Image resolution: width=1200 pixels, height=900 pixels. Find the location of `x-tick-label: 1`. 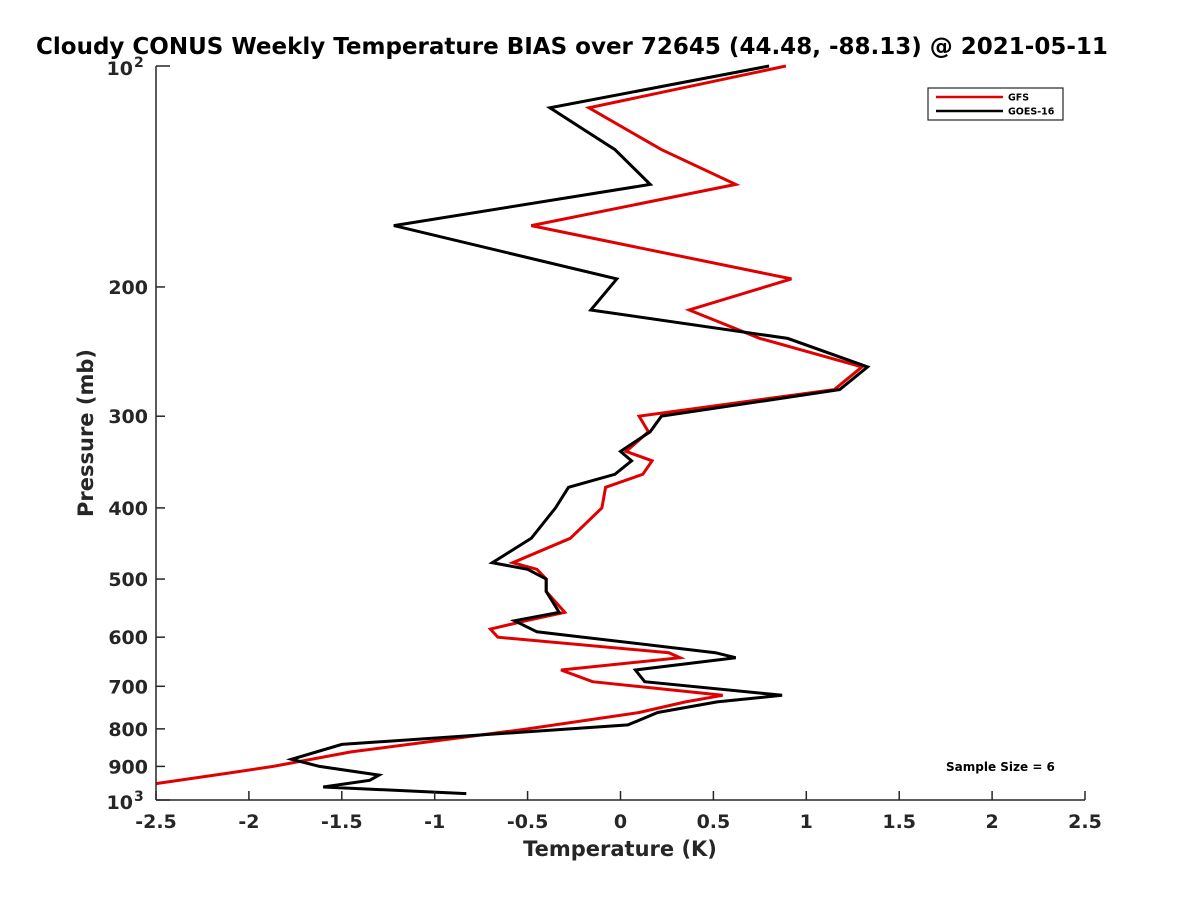

x-tick-label: 1 is located at coordinates (806, 822).